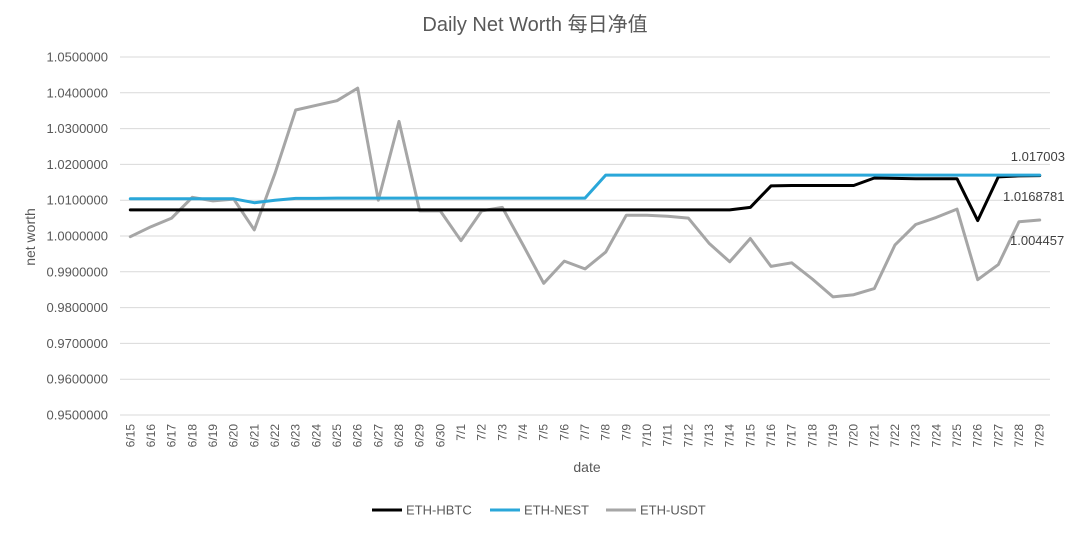 This screenshot has width=1080, height=538. I want to click on x-tick-label: 7/15, so click(750, 436).